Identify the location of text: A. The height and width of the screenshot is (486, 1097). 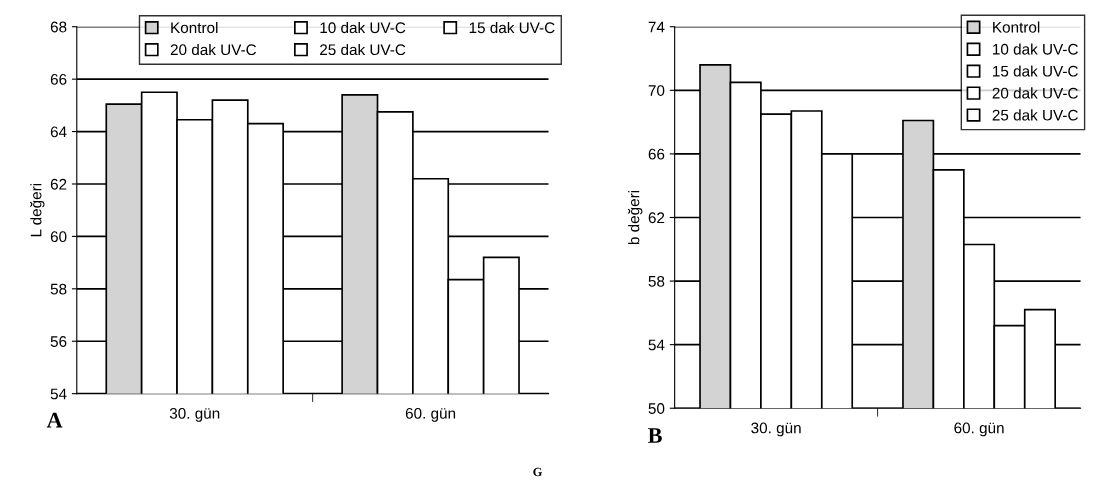
(54, 420).